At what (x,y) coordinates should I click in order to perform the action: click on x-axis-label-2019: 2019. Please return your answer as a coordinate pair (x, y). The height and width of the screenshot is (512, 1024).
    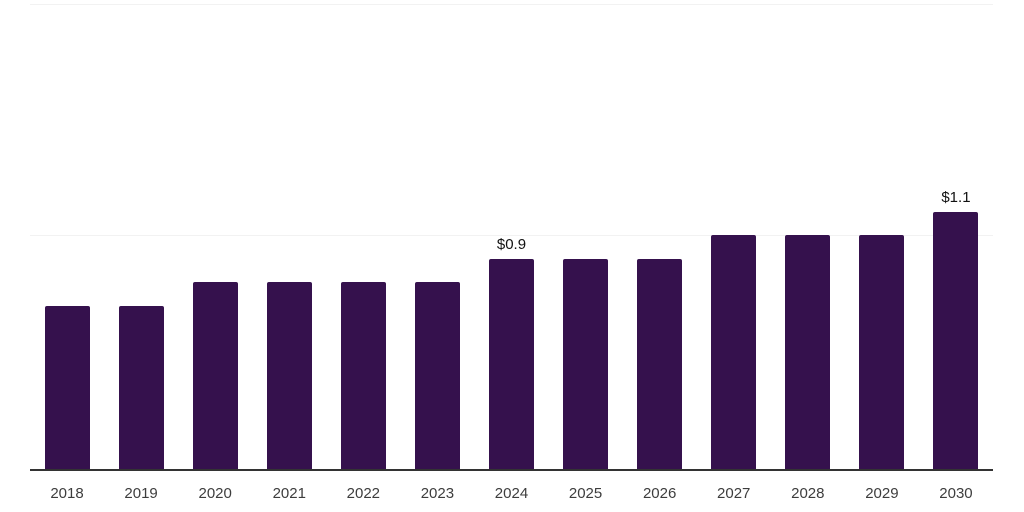
    Looking at the image, I should click on (141, 493).